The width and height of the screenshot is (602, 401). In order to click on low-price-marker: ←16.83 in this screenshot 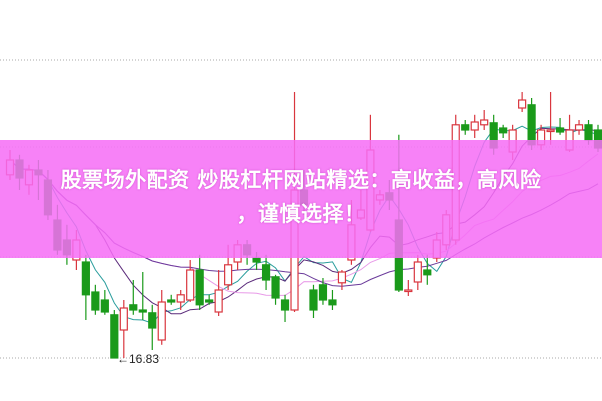, I will do `click(138, 359)`.